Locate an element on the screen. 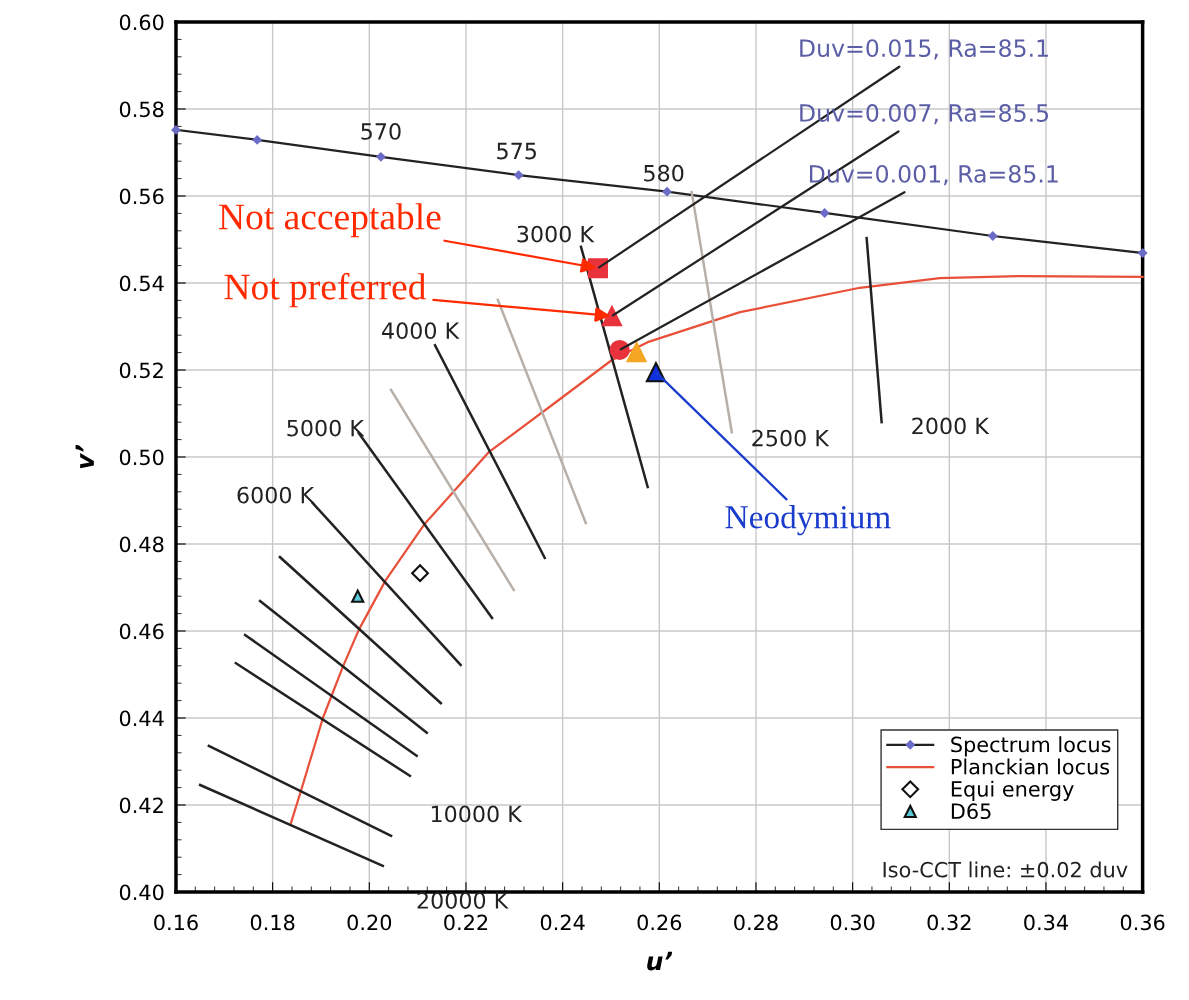 This screenshot has width=1189, height=1000. y-tick-label: 0.46 is located at coordinates (141, 631).